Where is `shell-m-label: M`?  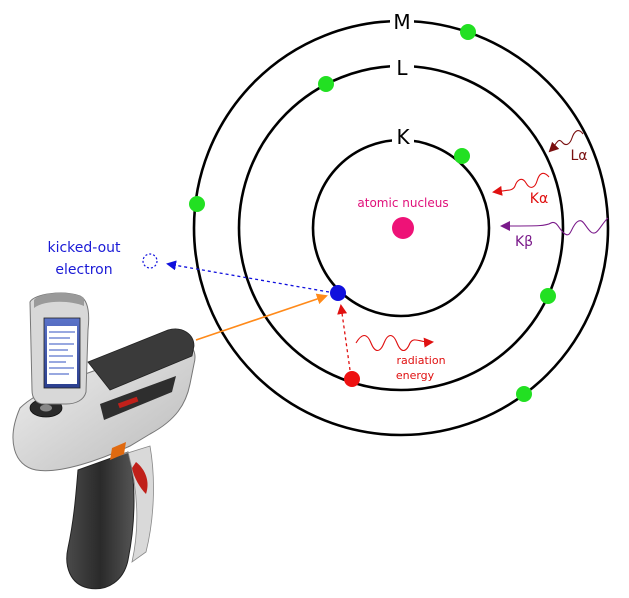 shell-m-label: M is located at coordinates (401, 22).